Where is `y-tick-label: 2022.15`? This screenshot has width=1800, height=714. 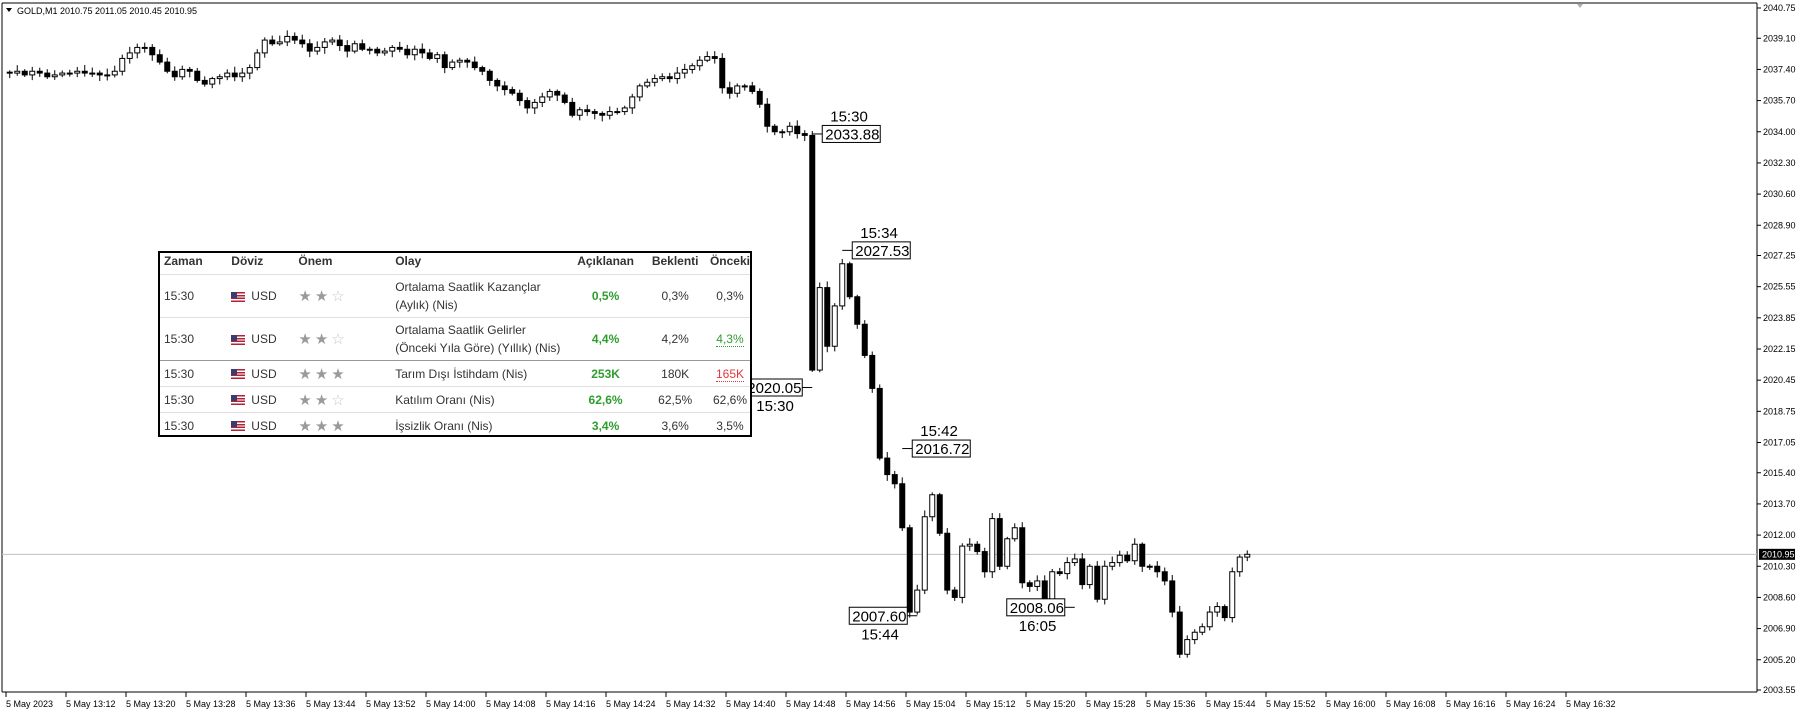
y-tick-label: 2022.15 is located at coordinates (1779, 349).